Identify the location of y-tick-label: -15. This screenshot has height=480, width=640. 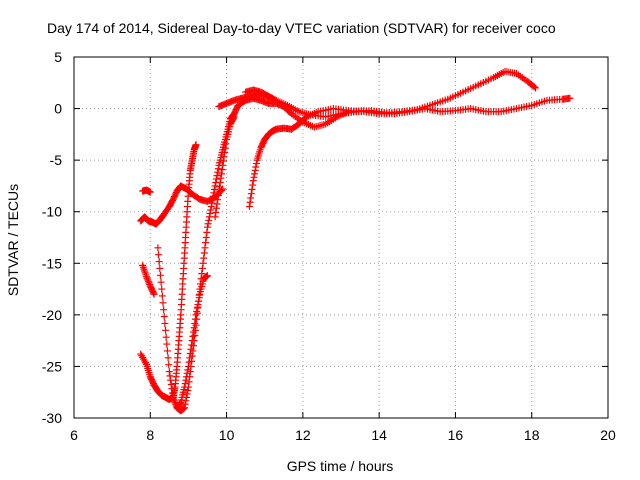
(52, 263).